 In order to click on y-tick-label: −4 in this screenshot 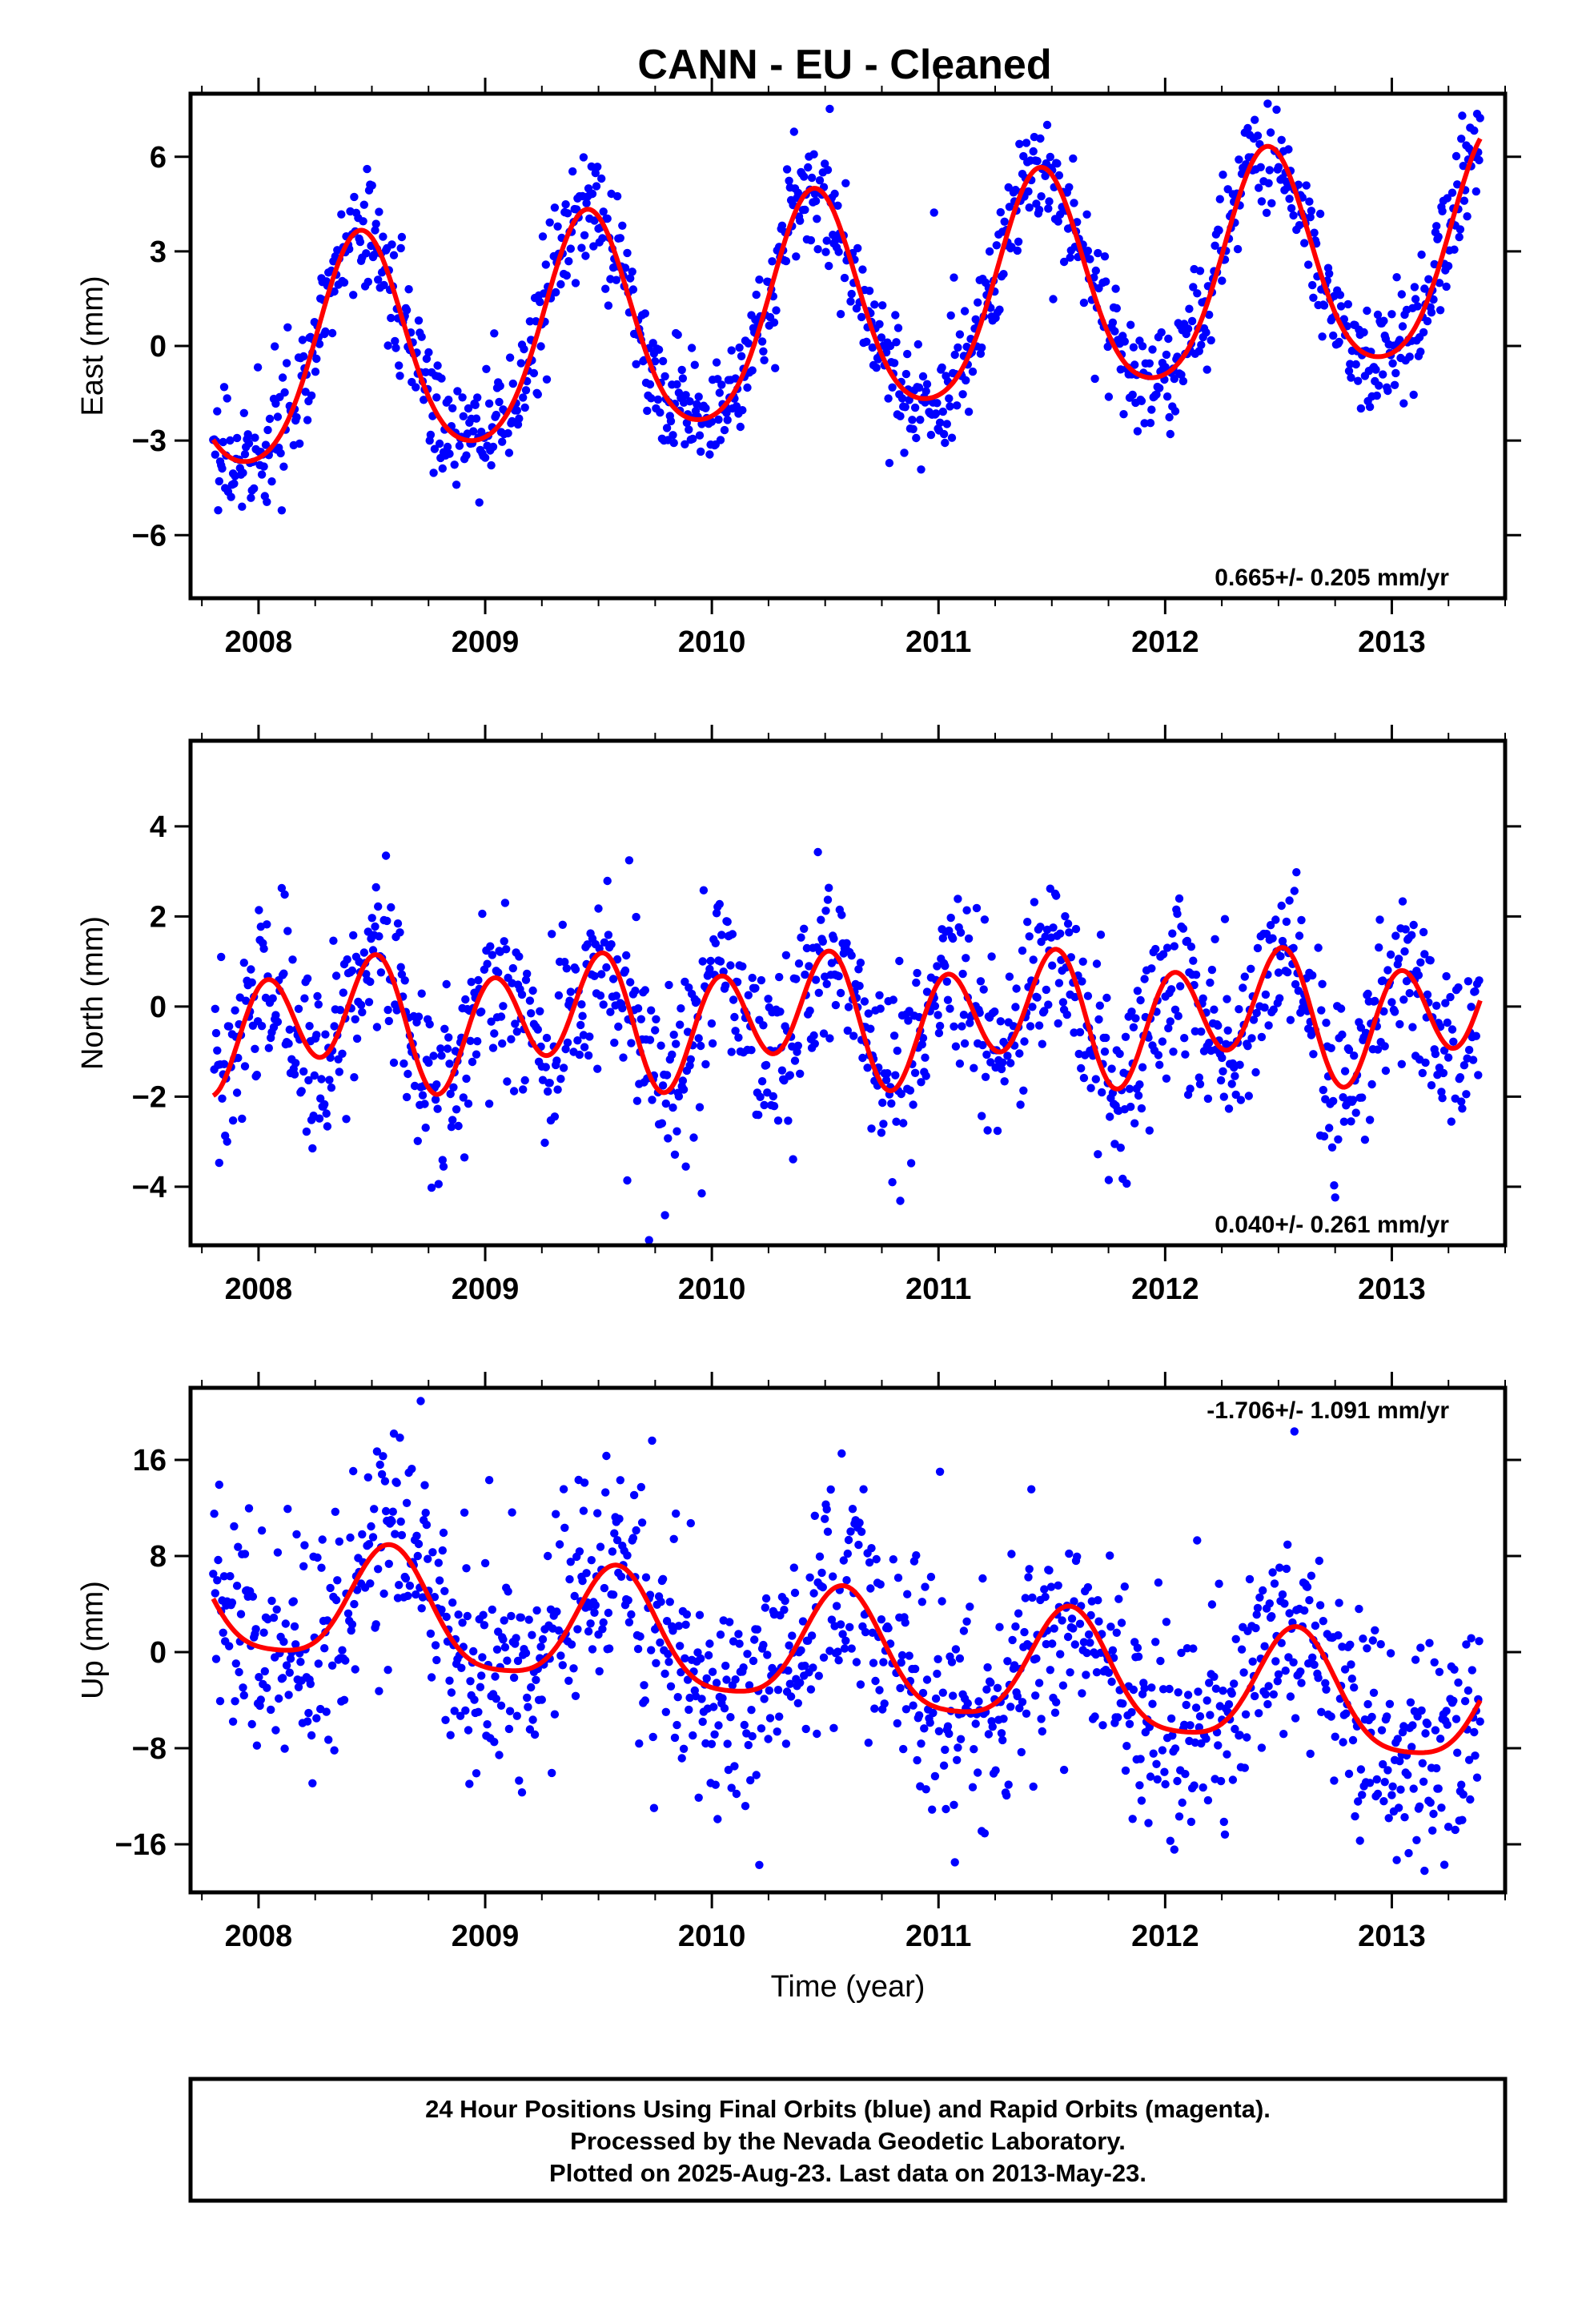, I will do `click(149, 1187)`.